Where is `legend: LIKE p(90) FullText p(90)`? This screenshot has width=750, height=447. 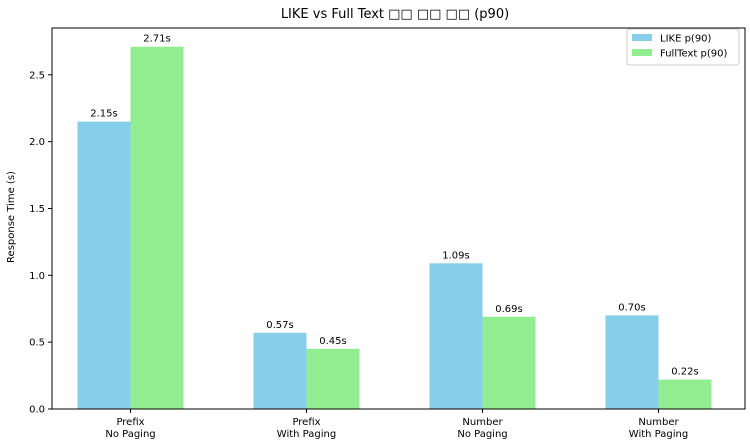
legend: LIKE p(90) FullText p(90) is located at coordinates (683, 47).